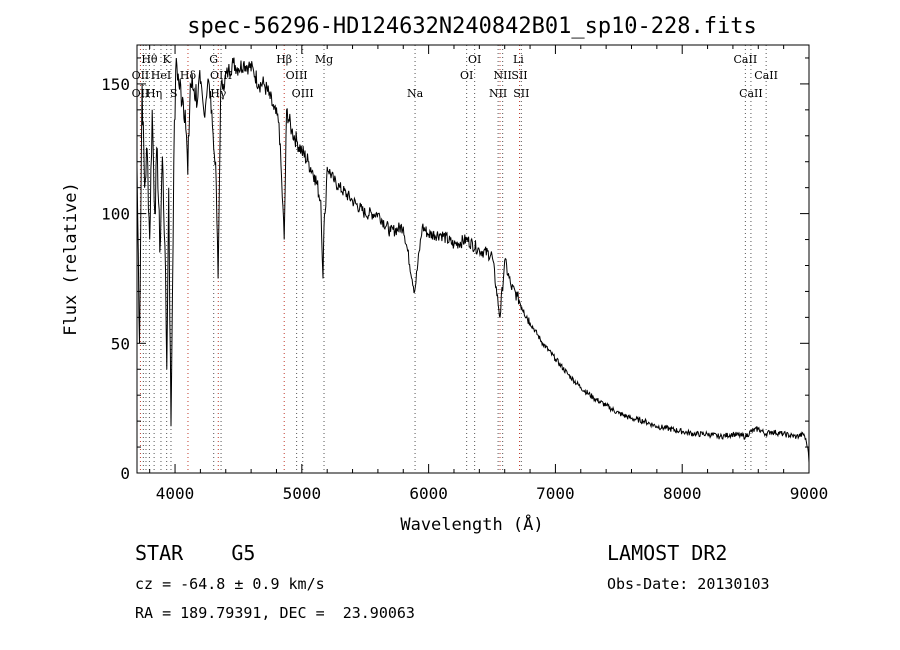 Image resolution: width=900 pixels, height=650 pixels. I want to click on line-marker-label: Hδ, so click(188, 75).